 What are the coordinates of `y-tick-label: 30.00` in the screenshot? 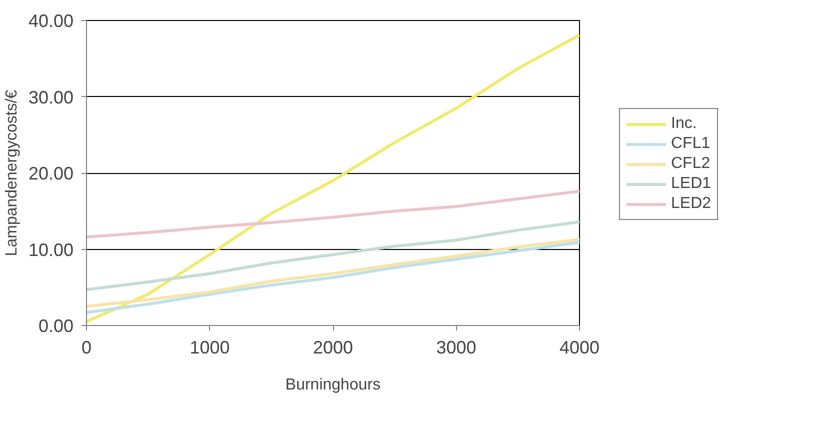 It's located at (51, 97).